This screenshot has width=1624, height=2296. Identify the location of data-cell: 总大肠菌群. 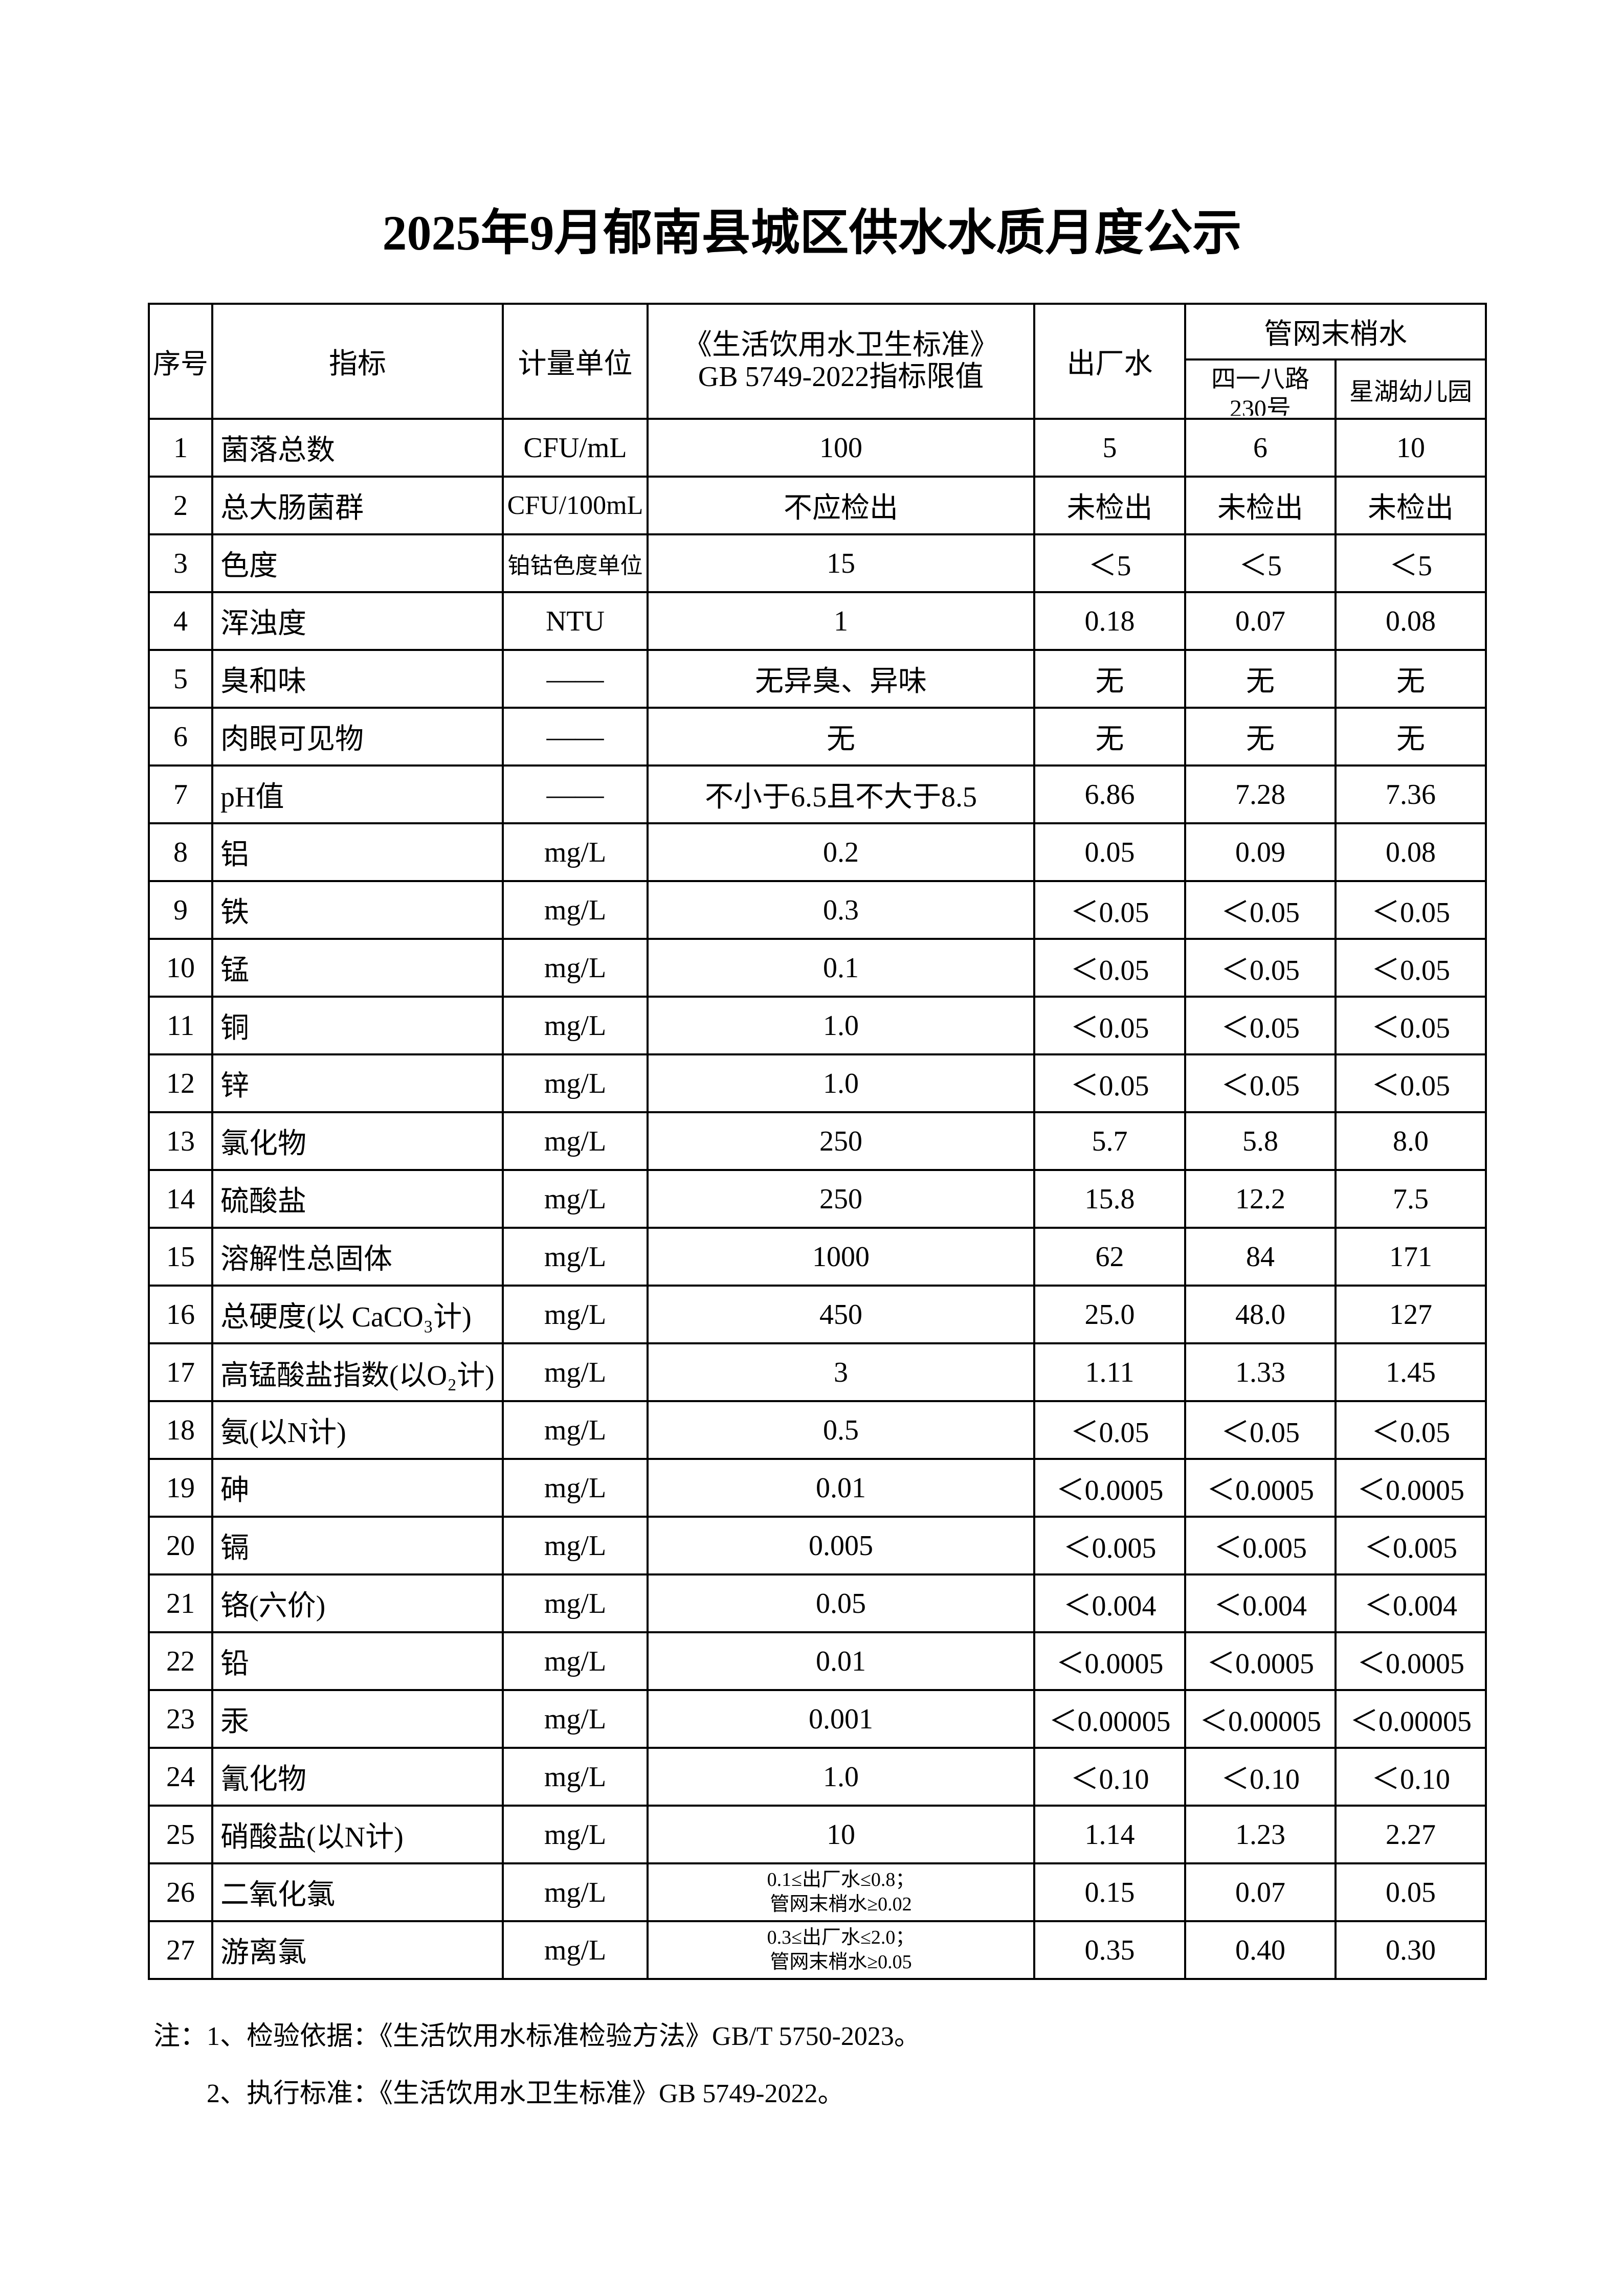
(357, 506).